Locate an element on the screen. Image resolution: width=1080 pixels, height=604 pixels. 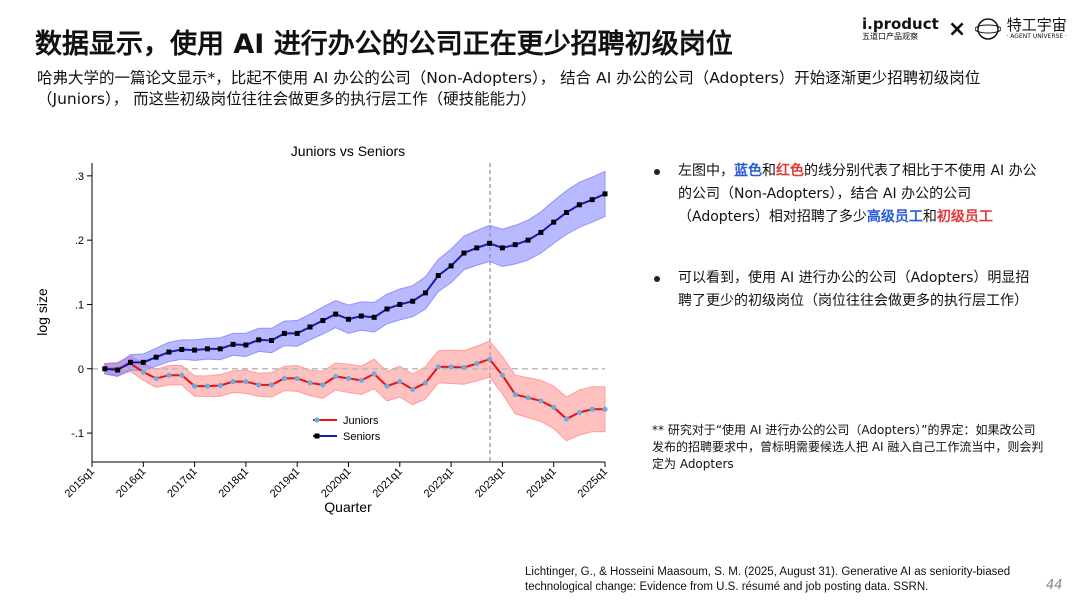
legend-box is located at coordinates (344, 428).